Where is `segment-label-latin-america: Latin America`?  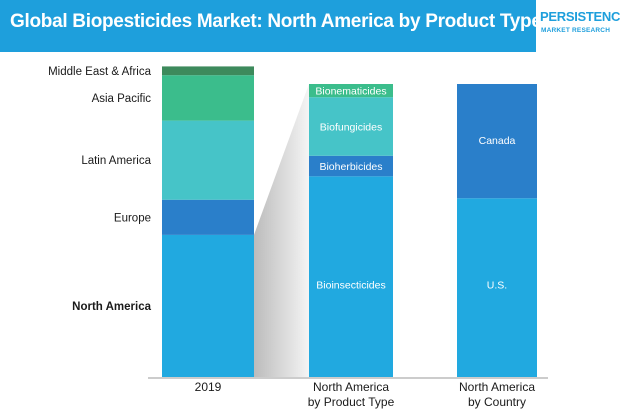 segment-label-latin-america: Latin America is located at coordinates (116, 161).